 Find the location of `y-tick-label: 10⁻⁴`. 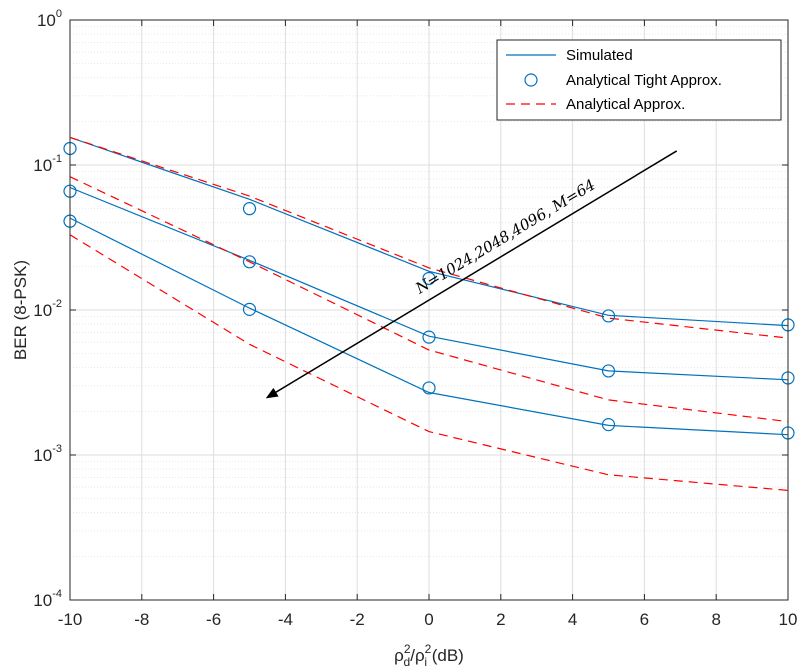

y-tick-label: 10⁻⁴ is located at coordinates (47, 599).